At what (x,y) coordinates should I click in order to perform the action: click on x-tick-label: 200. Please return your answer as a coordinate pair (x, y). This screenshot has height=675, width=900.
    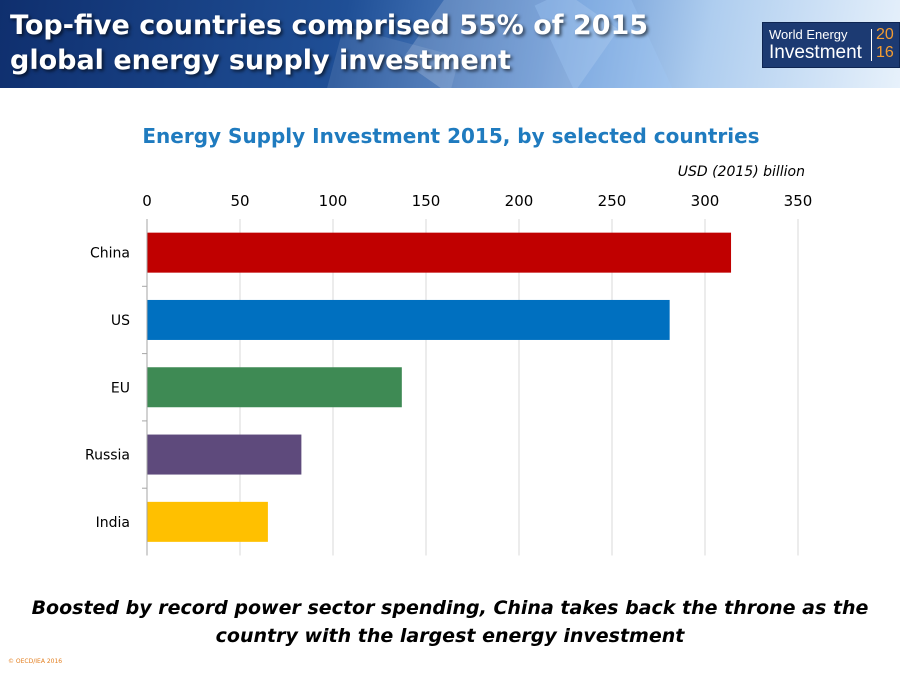
    Looking at the image, I should click on (519, 201).